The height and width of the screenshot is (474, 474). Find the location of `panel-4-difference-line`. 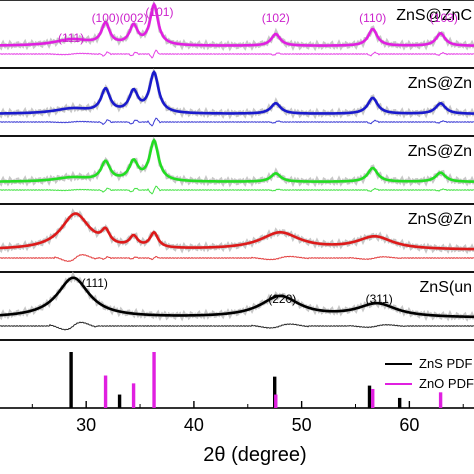

panel-4-difference-line is located at coordinates (237, 258).